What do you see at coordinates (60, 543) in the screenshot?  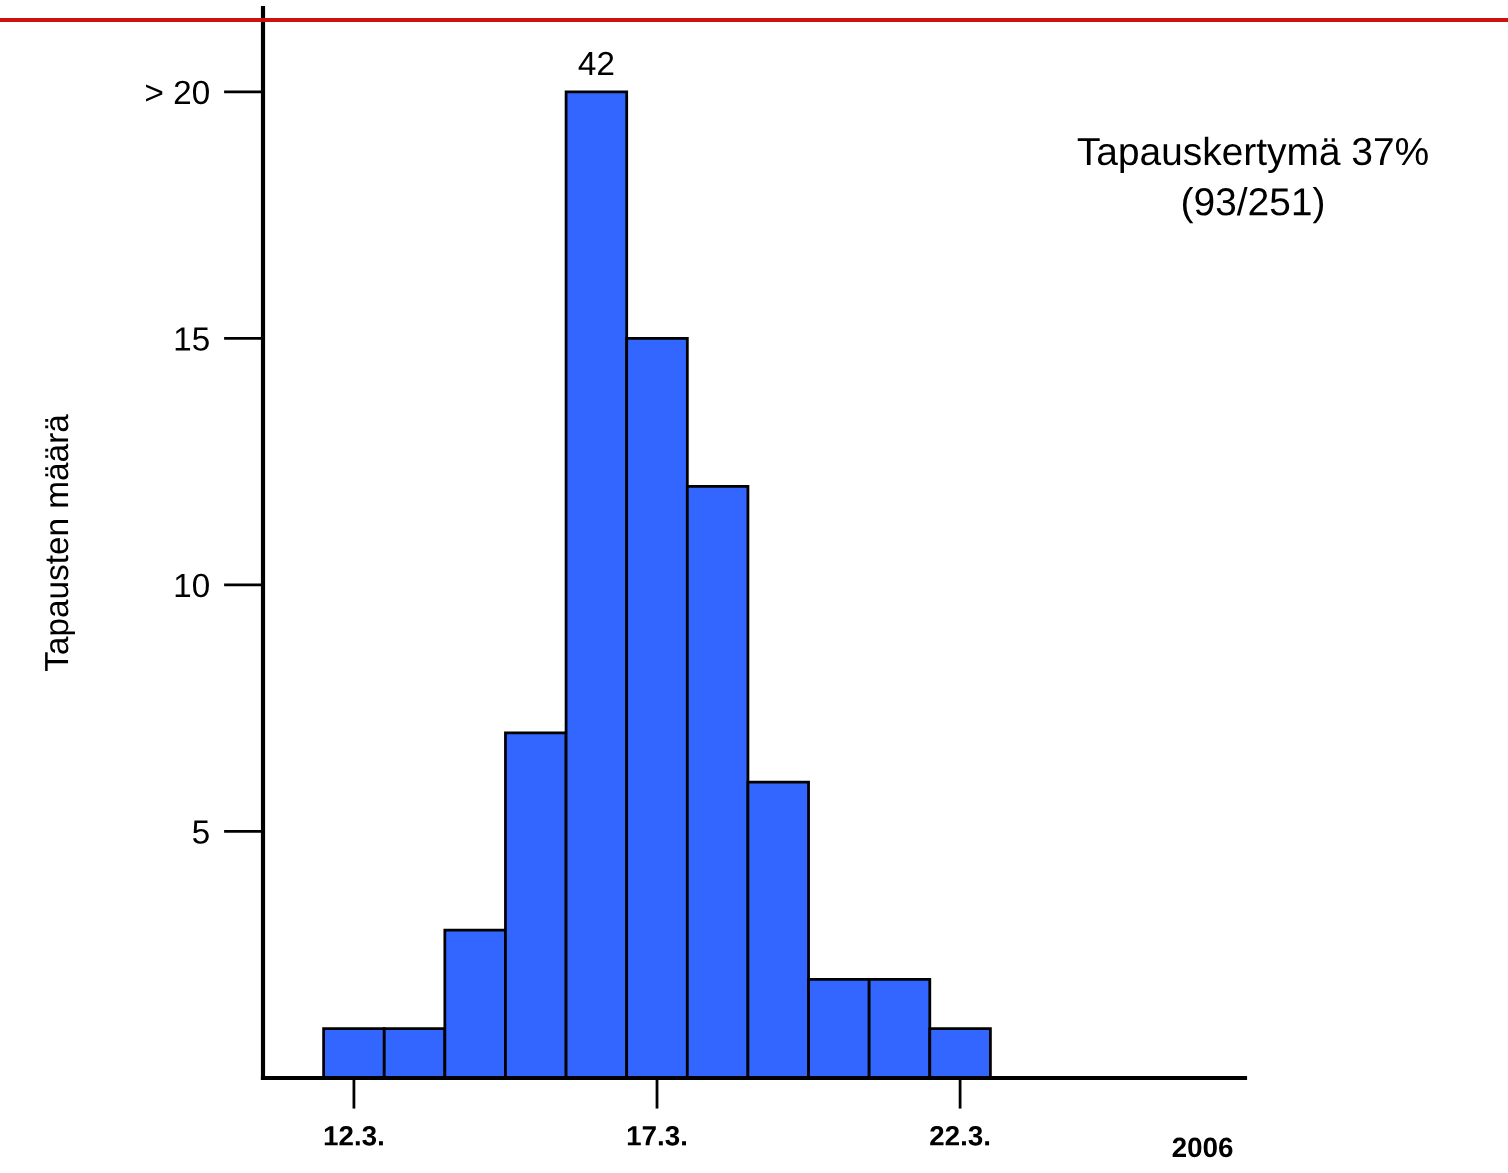 I see `y-axis-title: Tapausten määrä` at bounding box center [60, 543].